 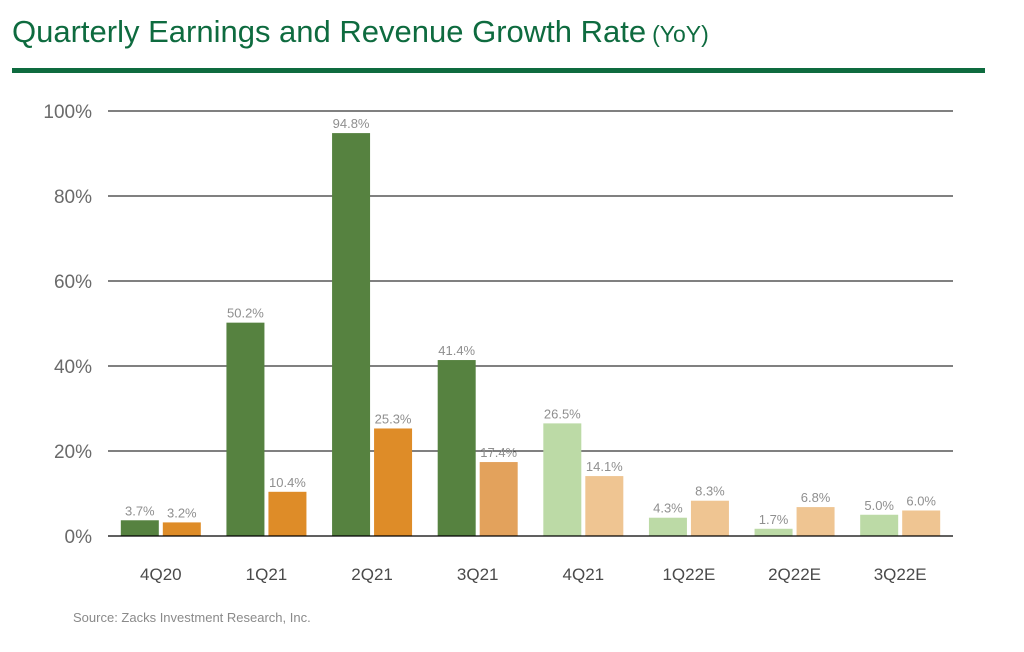 I want to click on bar-series-2-4q20, so click(x=181, y=529).